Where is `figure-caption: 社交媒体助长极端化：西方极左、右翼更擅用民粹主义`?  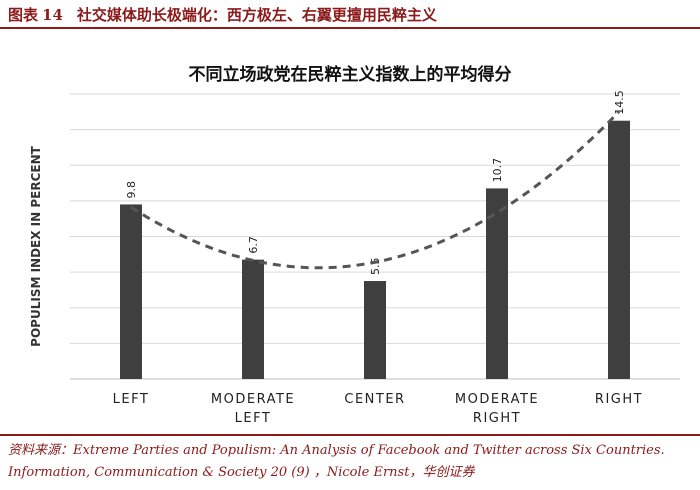
figure-caption: 社交媒体助长极端化：西方极左、右翼更擅用民粹主义 is located at coordinates (256, 15).